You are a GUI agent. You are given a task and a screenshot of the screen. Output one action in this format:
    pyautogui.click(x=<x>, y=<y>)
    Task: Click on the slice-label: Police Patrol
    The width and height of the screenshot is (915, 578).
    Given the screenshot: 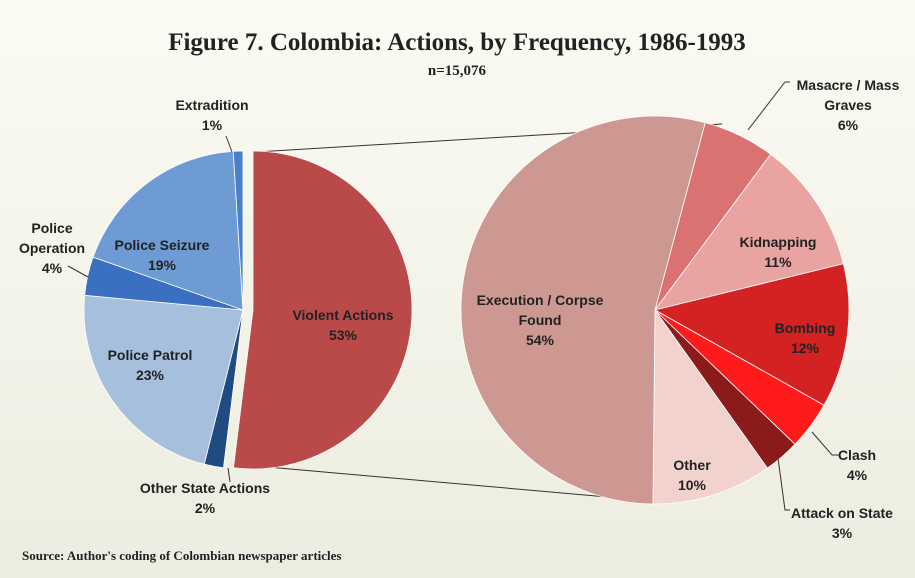 What is the action you would take?
    pyautogui.click(x=150, y=355)
    